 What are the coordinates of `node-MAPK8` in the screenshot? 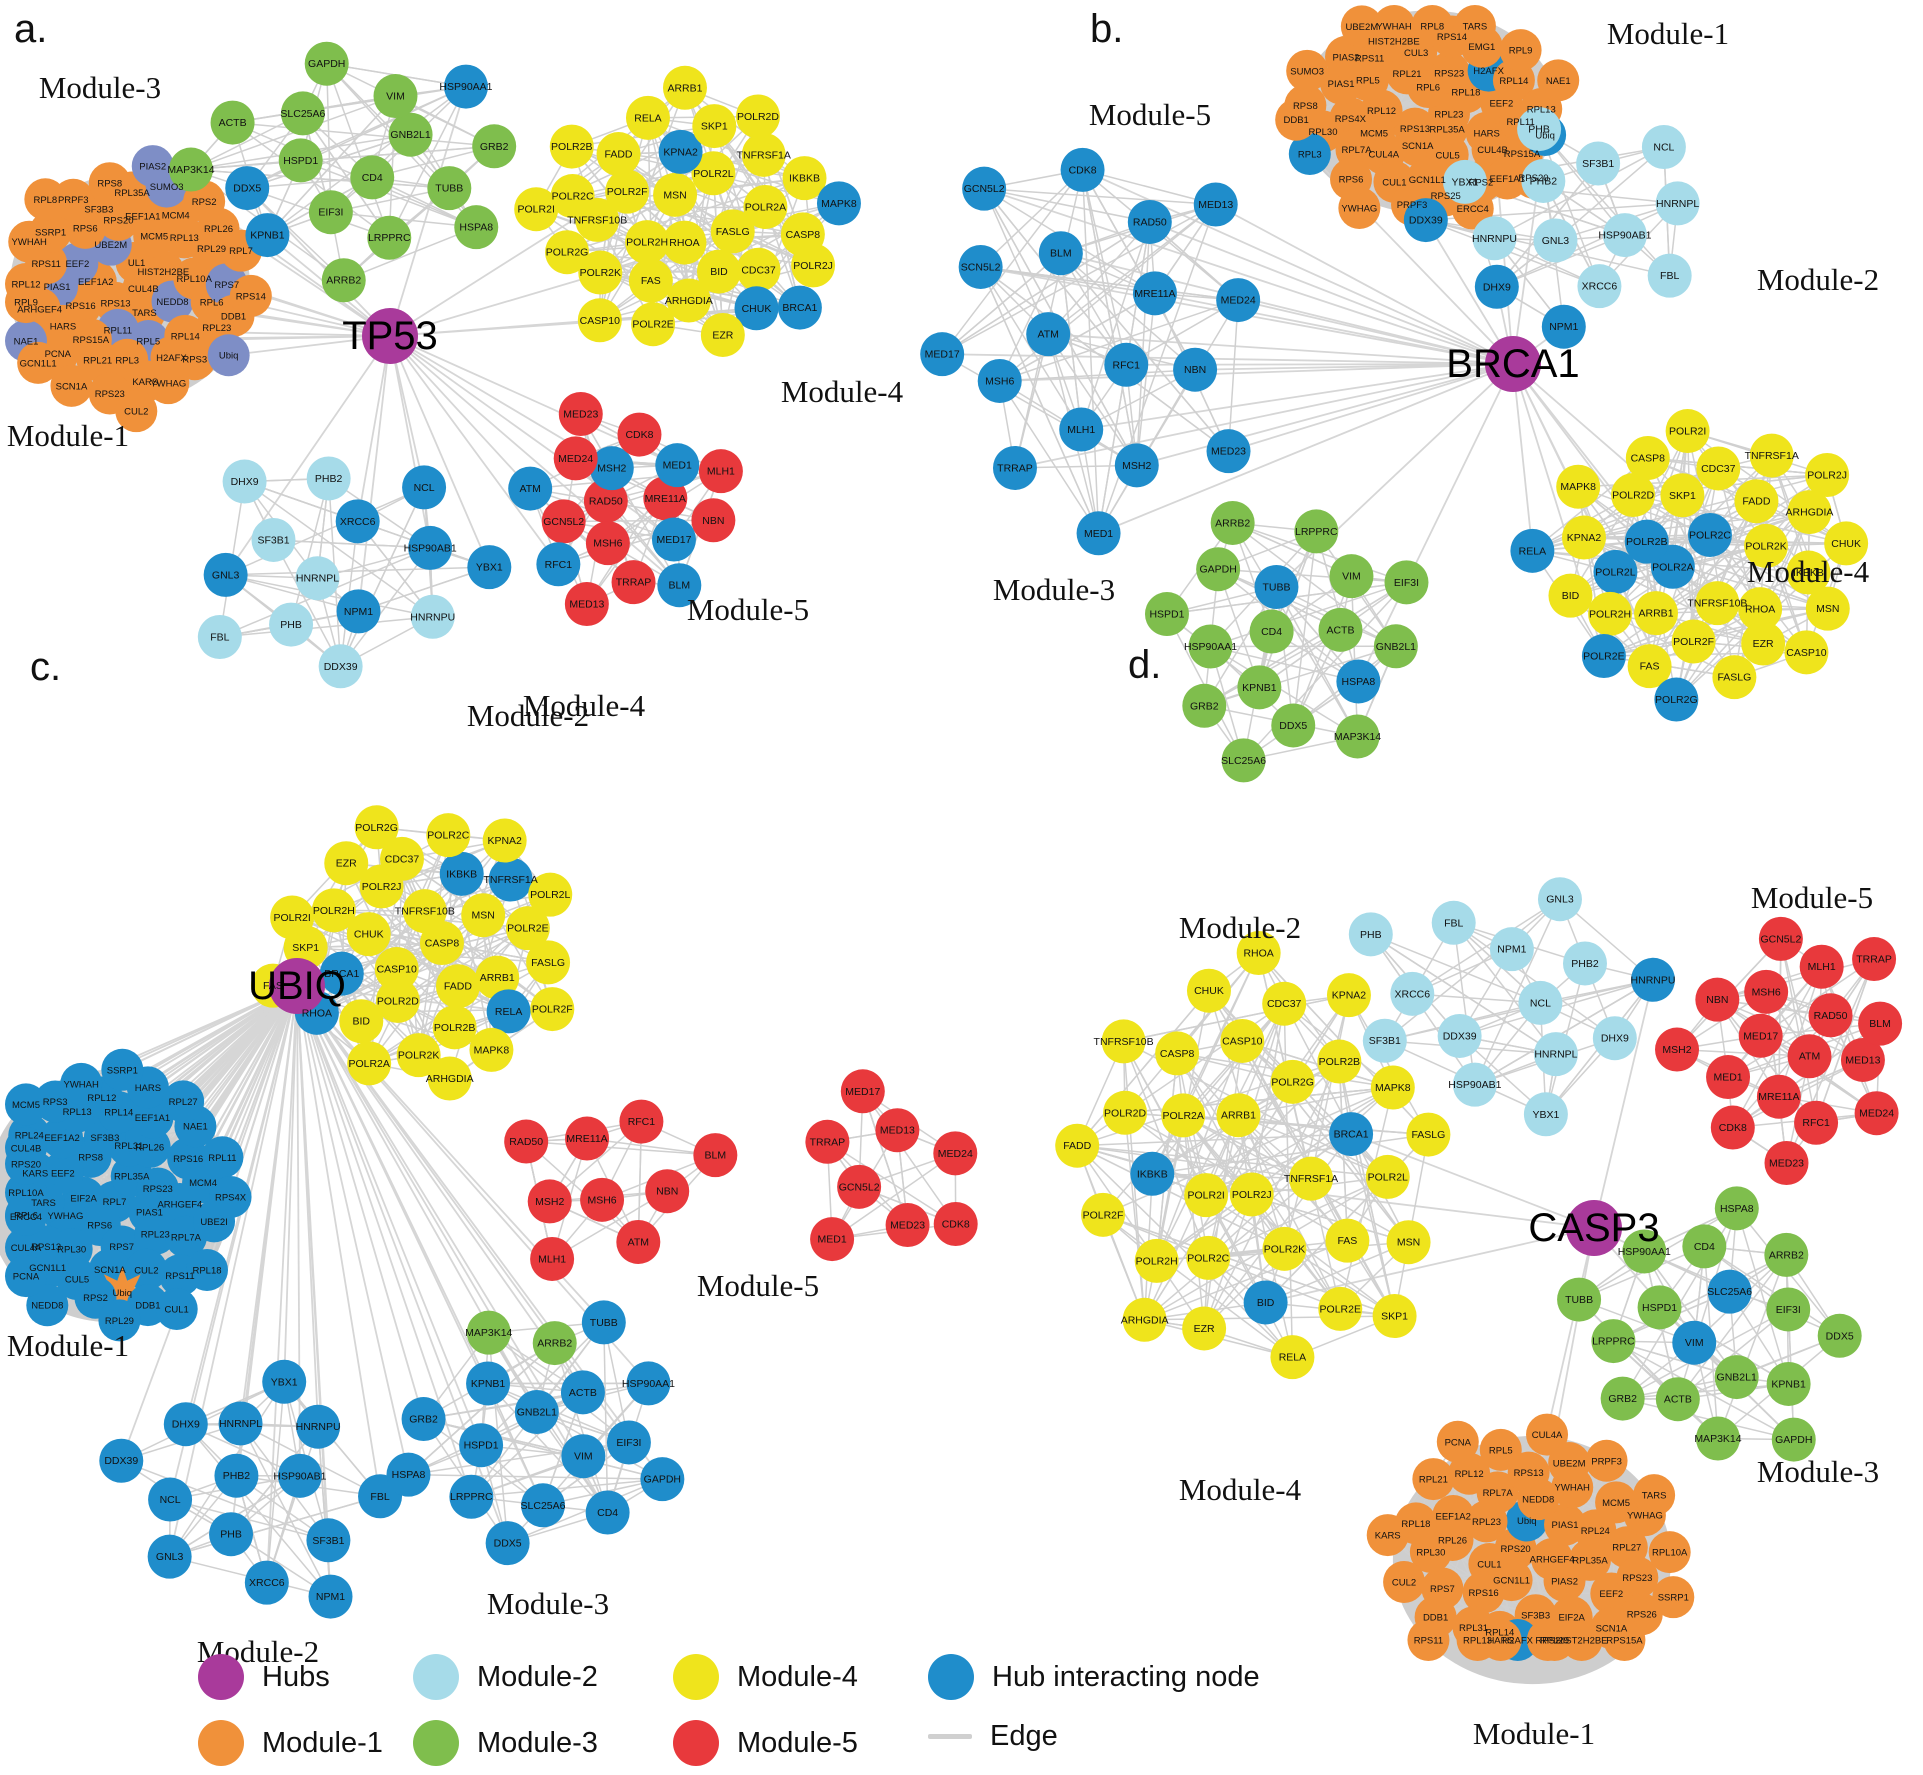 It's located at (838, 203).